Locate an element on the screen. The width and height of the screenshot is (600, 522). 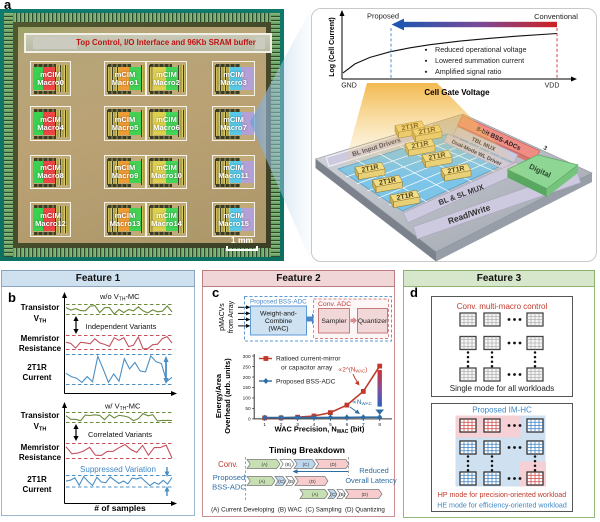
svg-text: ∝2^(NWAC) is located at coordinates (352, 370).